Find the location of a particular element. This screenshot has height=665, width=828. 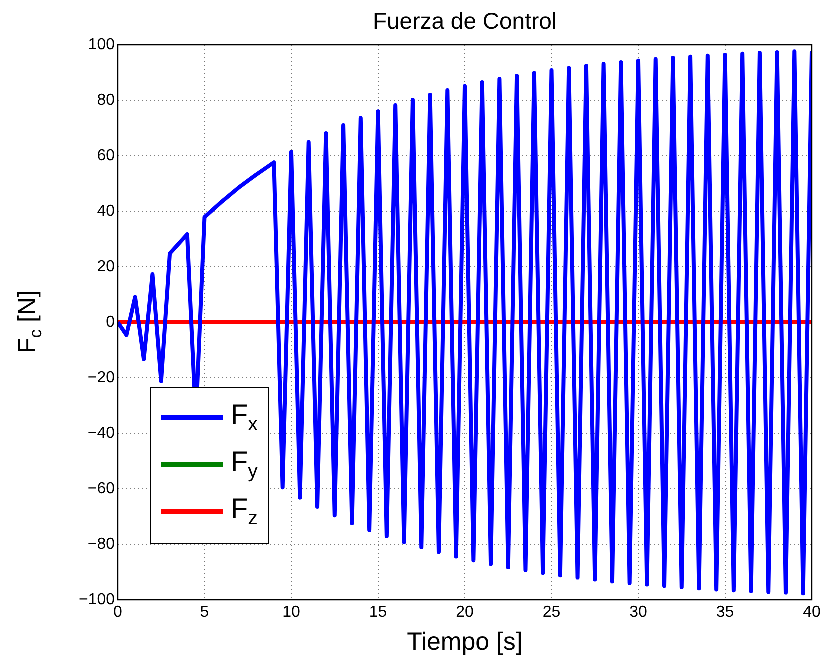

x-tick-label: 20 is located at coordinates (465, 613).